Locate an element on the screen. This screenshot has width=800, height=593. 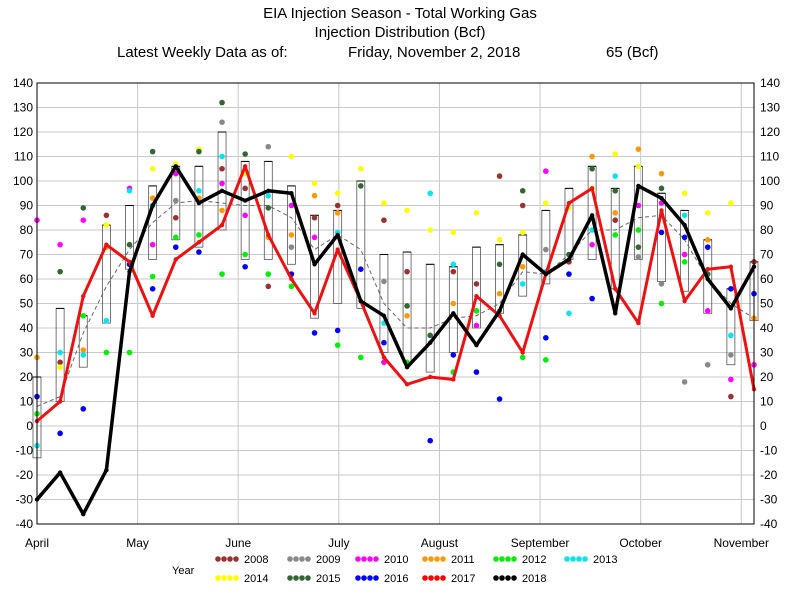
y-tick-label-right: 80 is located at coordinates (767, 230).